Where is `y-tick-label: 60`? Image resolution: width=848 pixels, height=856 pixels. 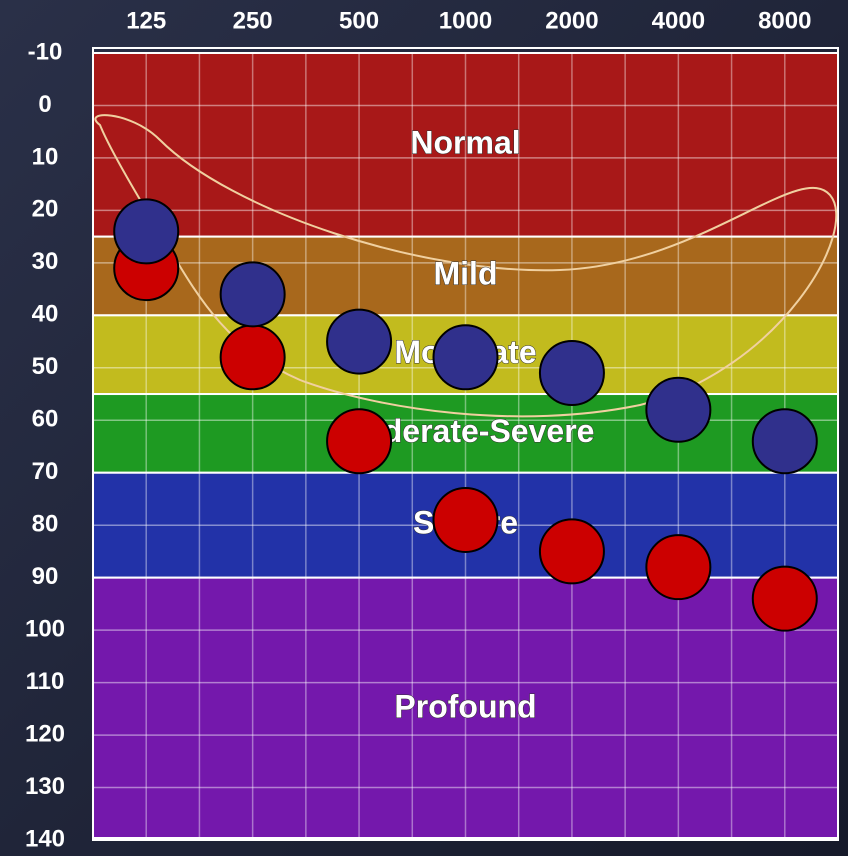 y-tick-label: 60 is located at coordinates (45, 419).